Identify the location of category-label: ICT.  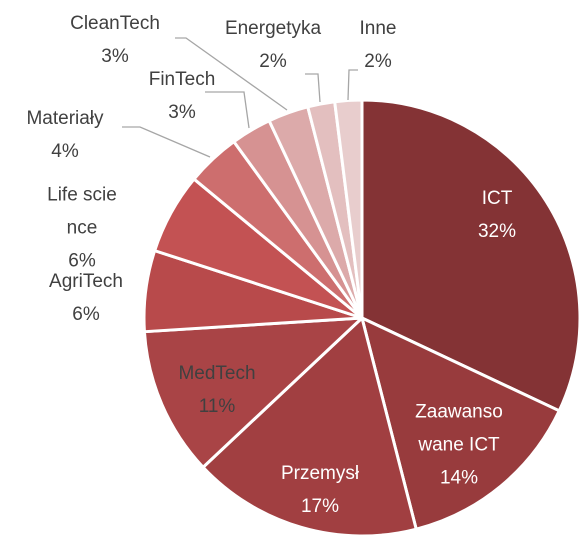
(497, 198).